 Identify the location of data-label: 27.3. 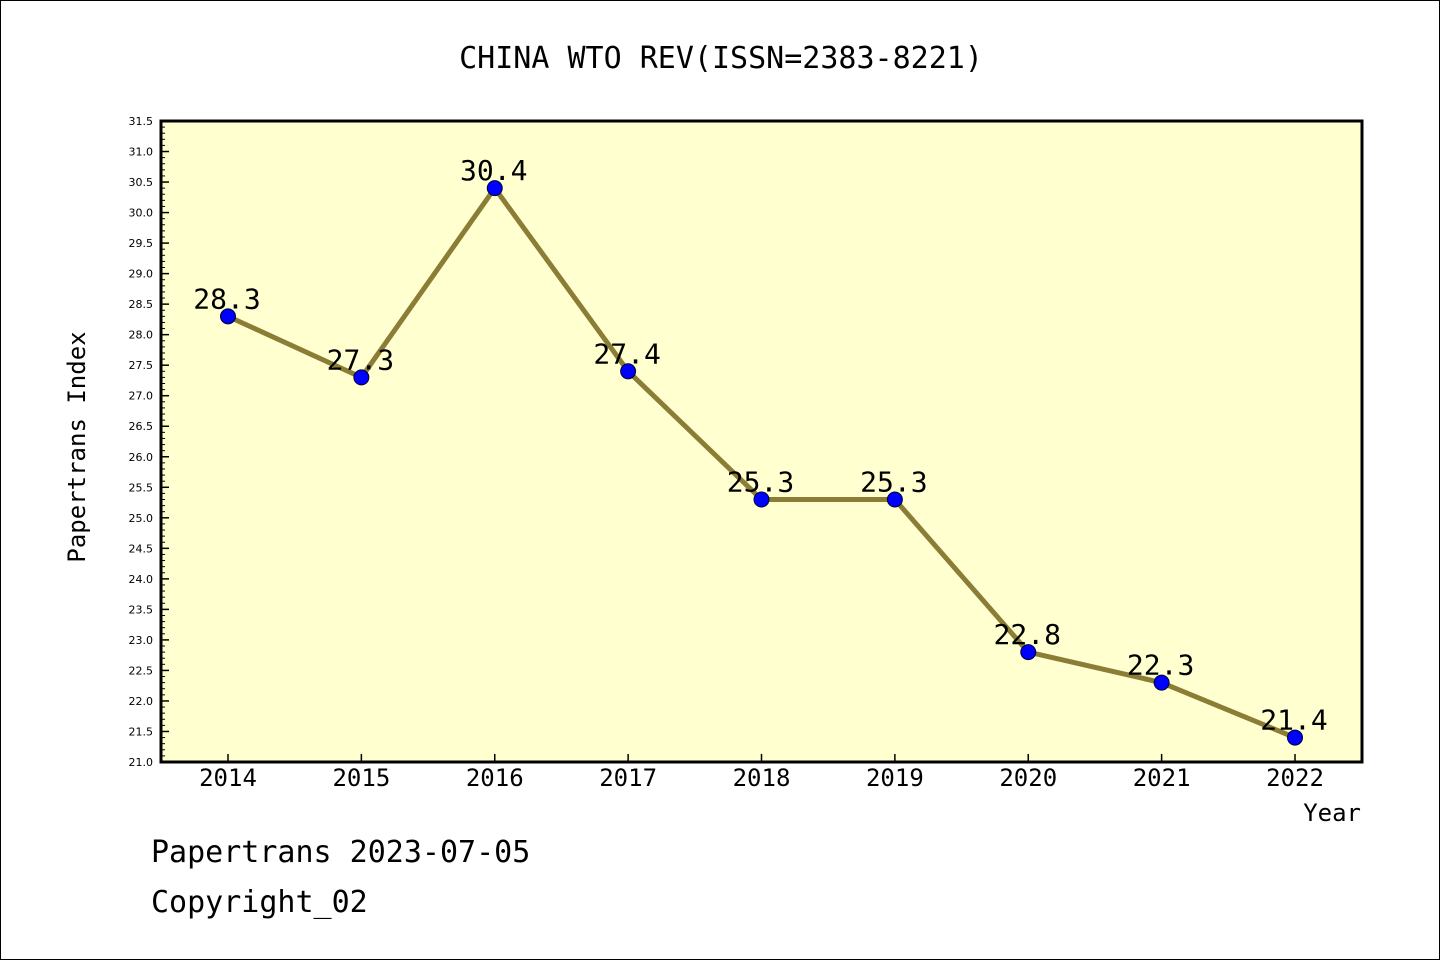
(360, 359).